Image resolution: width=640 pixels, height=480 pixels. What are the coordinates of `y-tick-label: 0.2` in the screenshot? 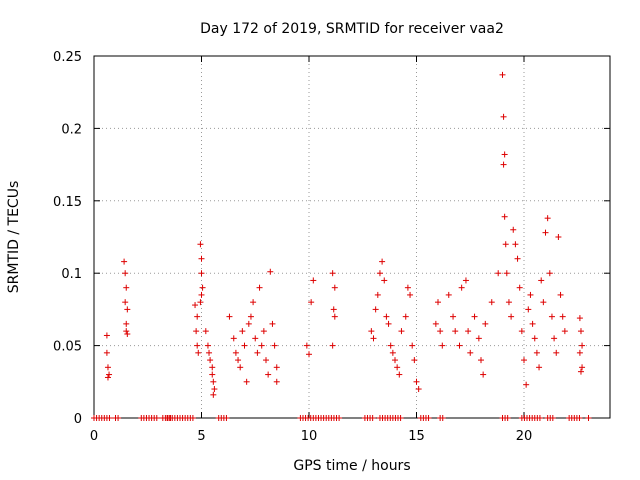 It's located at (71, 129).